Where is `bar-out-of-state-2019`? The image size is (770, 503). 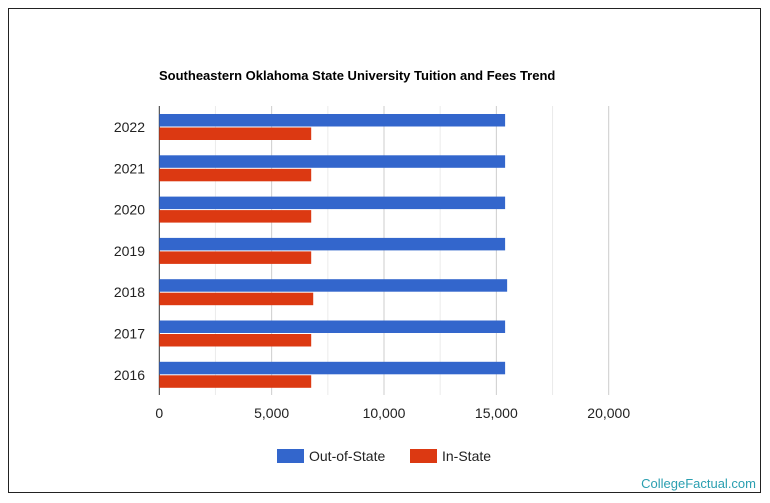 bar-out-of-state-2019 is located at coordinates (332, 244).